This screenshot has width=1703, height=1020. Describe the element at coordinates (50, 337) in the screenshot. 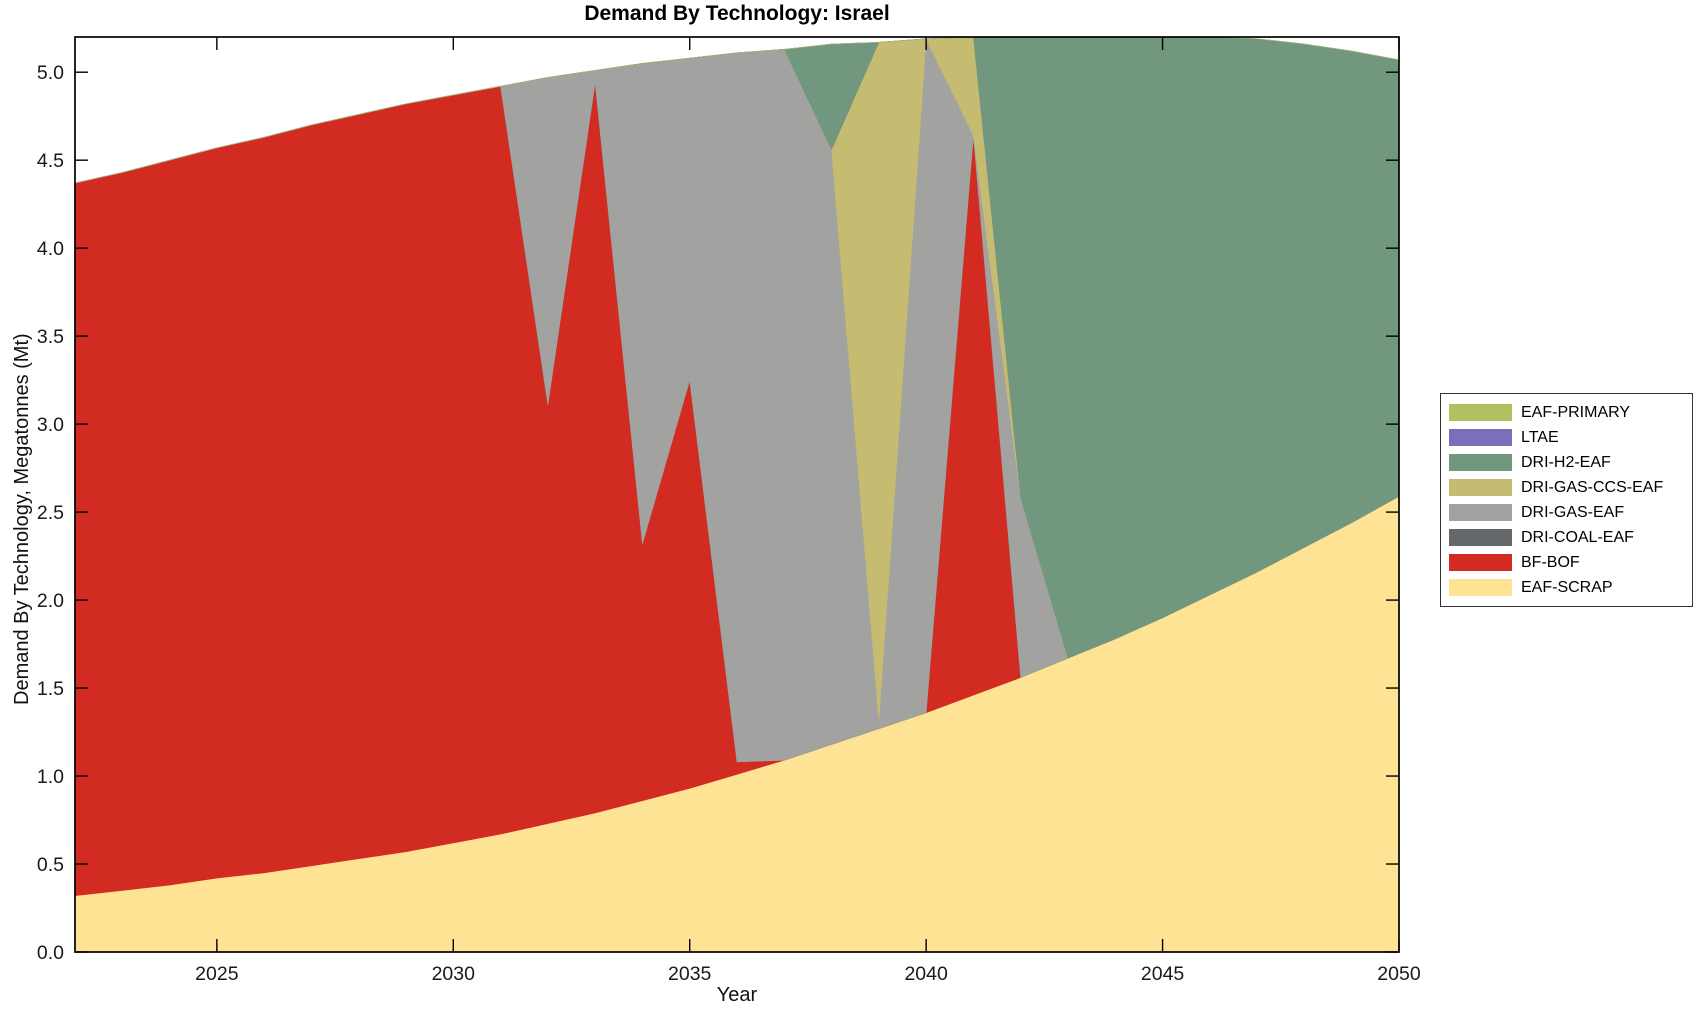

I see `y-tick-label: 3.5` at that location.